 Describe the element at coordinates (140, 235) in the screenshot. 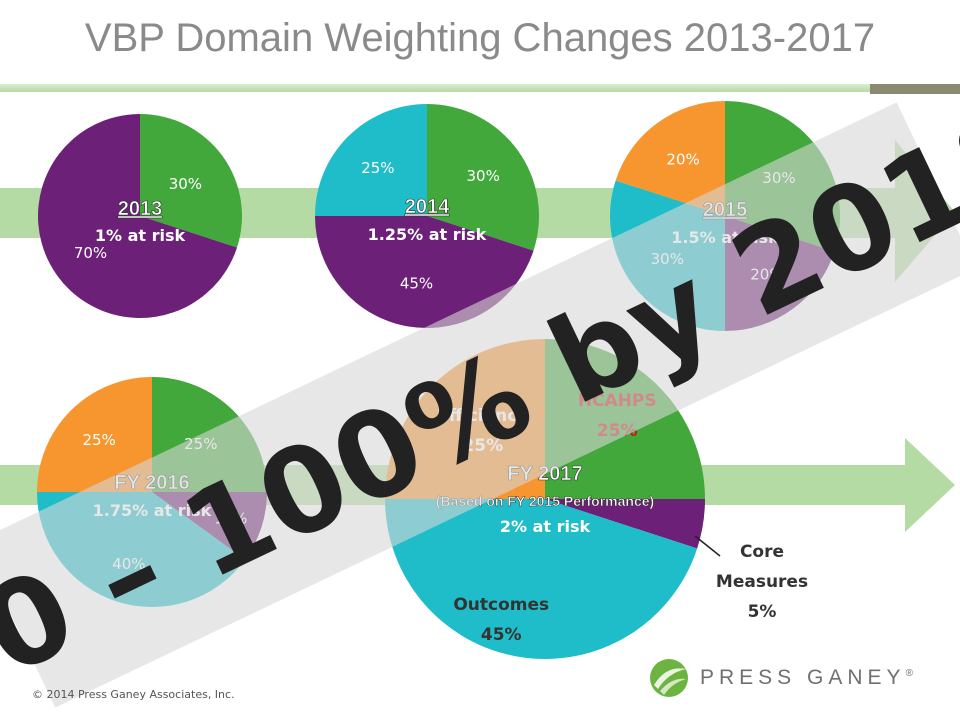

I see `pie-subtitle: 1% at risk` at that location.